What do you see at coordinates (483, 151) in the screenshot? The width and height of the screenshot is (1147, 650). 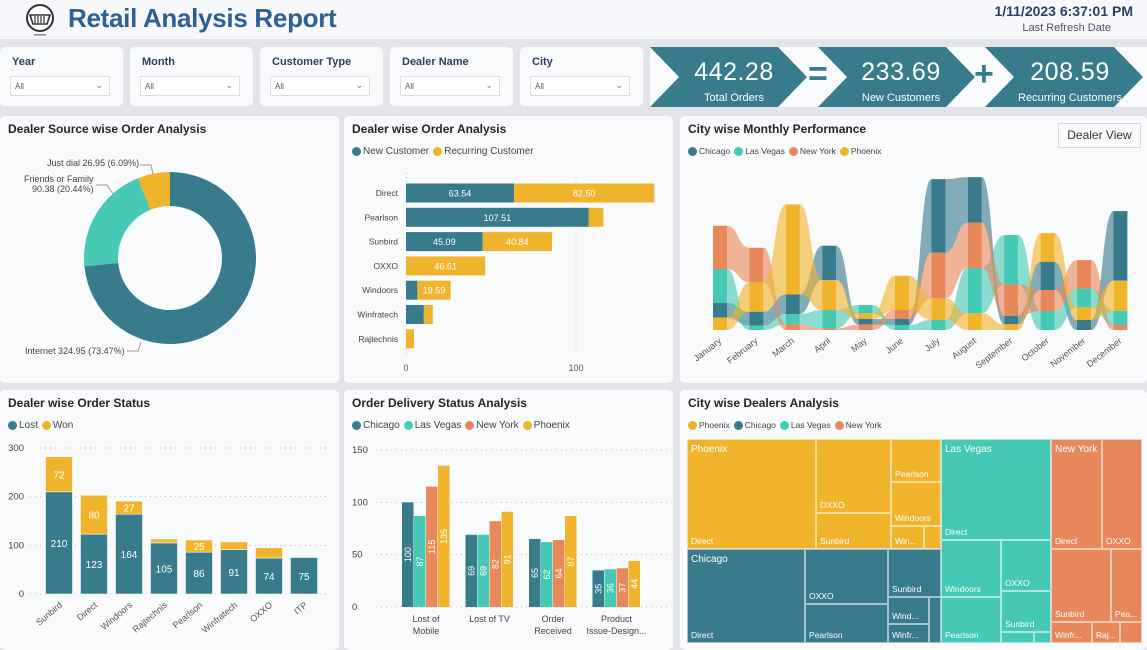 I see `legend-item: Recurring Customer` at bounding box center [483, 151].